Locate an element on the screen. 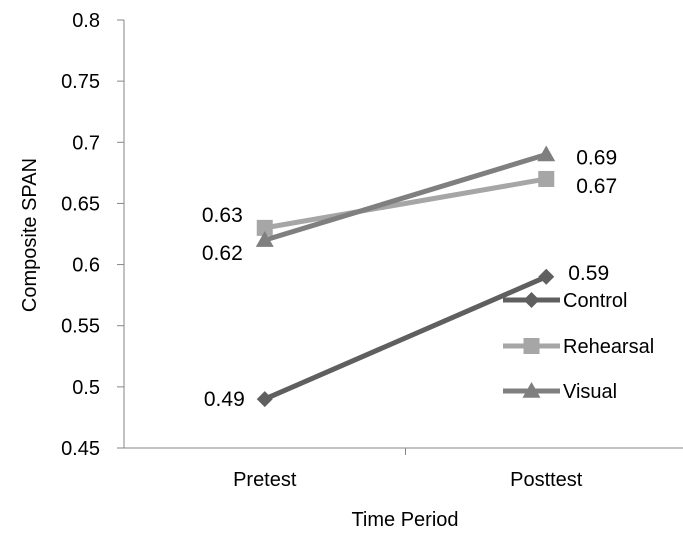 This screenshot has width=683, height=535. data-label-rehearsal: 0.63 is located at coordinates (222, 215).